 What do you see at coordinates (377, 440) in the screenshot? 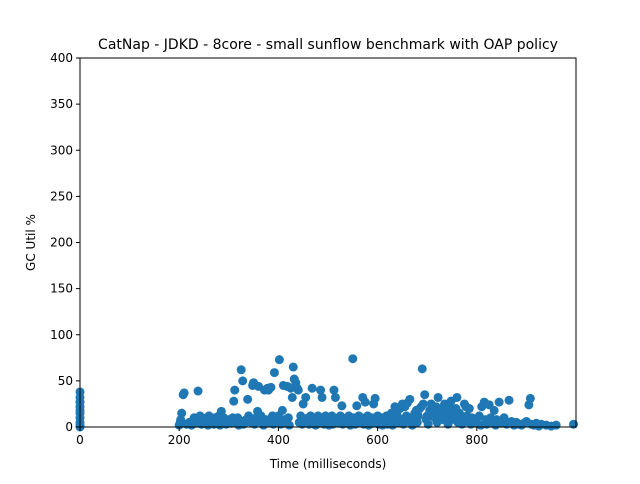
I see `x-tick-label: 600` at bounding box center [377, 440].